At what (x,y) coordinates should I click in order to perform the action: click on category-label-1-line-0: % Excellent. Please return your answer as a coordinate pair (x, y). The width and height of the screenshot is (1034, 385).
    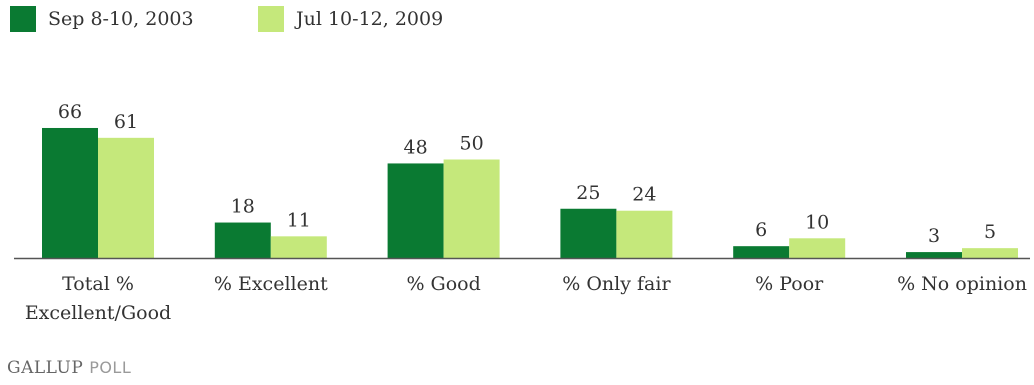
    Looking at the image, I should click on (271, 284).